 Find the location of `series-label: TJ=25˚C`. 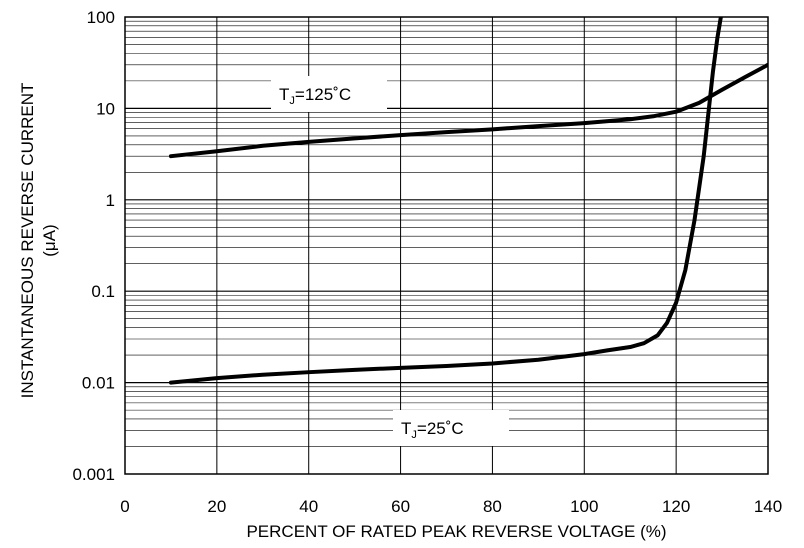

series-label: TJ=25˚C is located at coordinates (432, 430).